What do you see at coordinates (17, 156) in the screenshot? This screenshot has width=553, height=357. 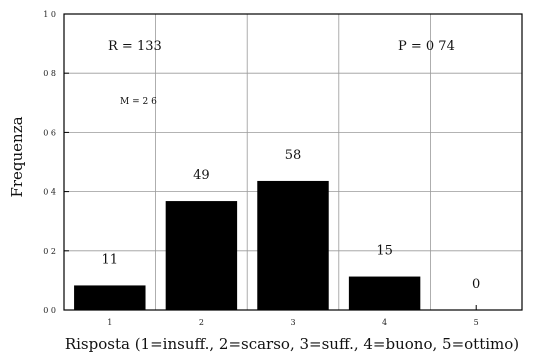 I see `y-axis-title: Frequenza` at bounding box center [17, 156].